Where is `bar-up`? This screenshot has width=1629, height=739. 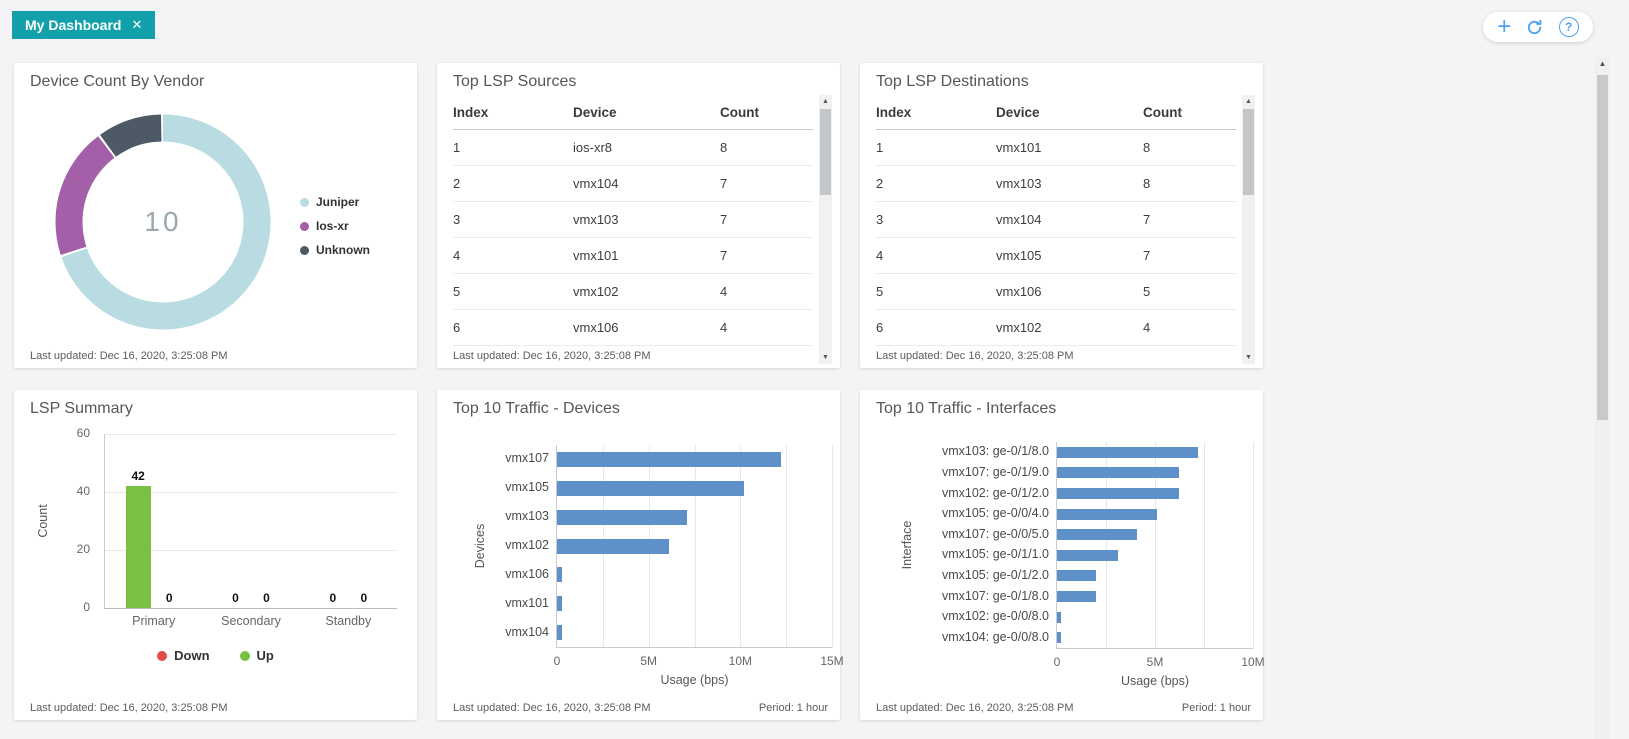
bar-up is located at coordinates (138, 547).